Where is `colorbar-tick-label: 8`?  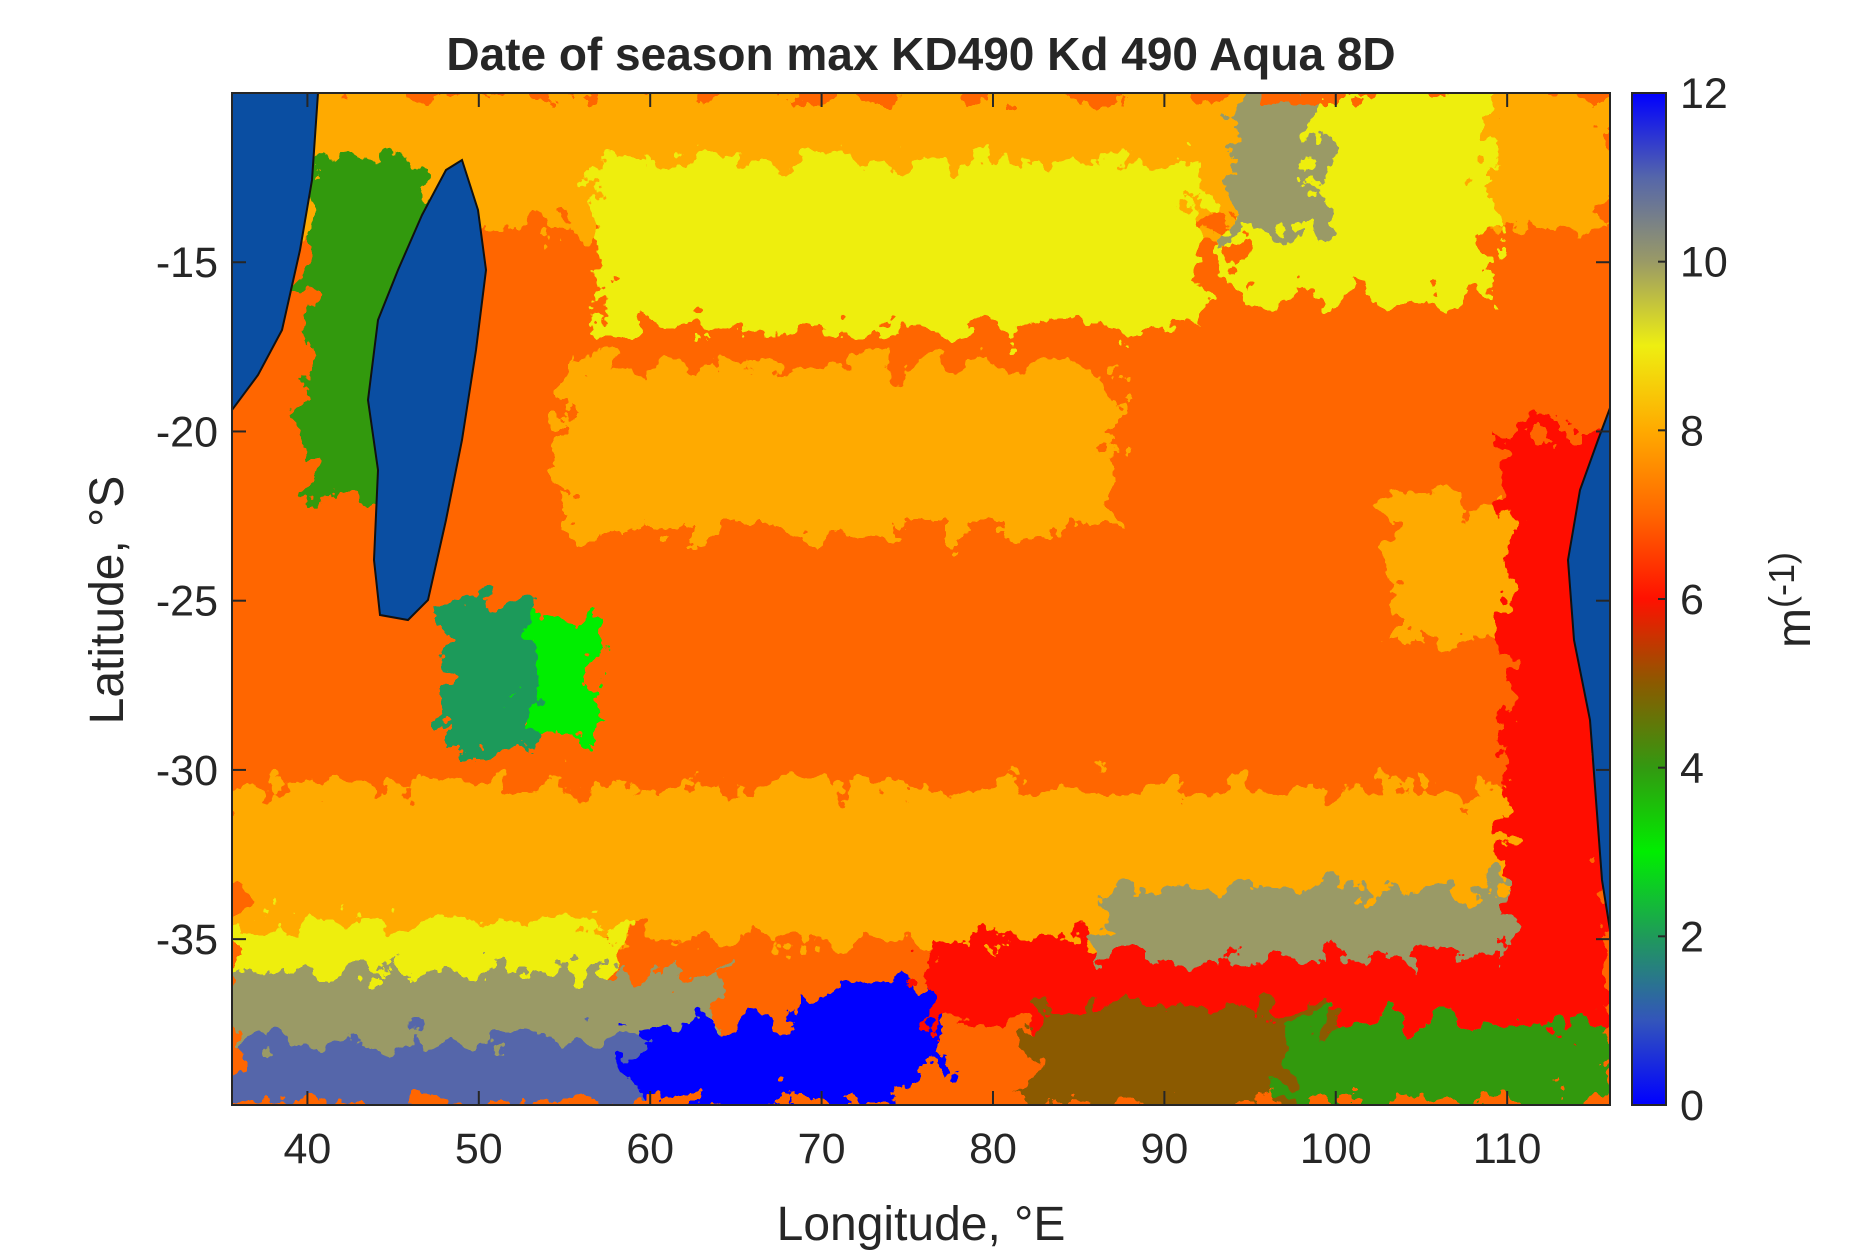
colorbar-tick-label: 8 is located at coordinates (1692, 431).